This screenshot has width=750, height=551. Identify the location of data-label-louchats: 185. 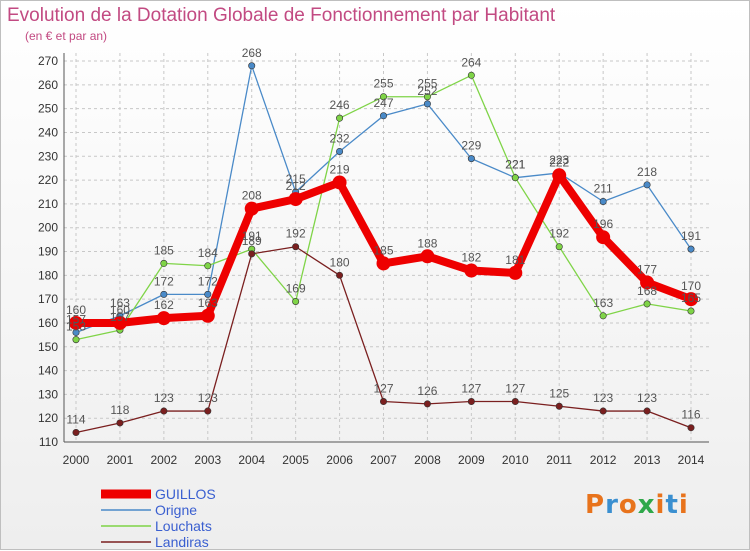
(164, 250).